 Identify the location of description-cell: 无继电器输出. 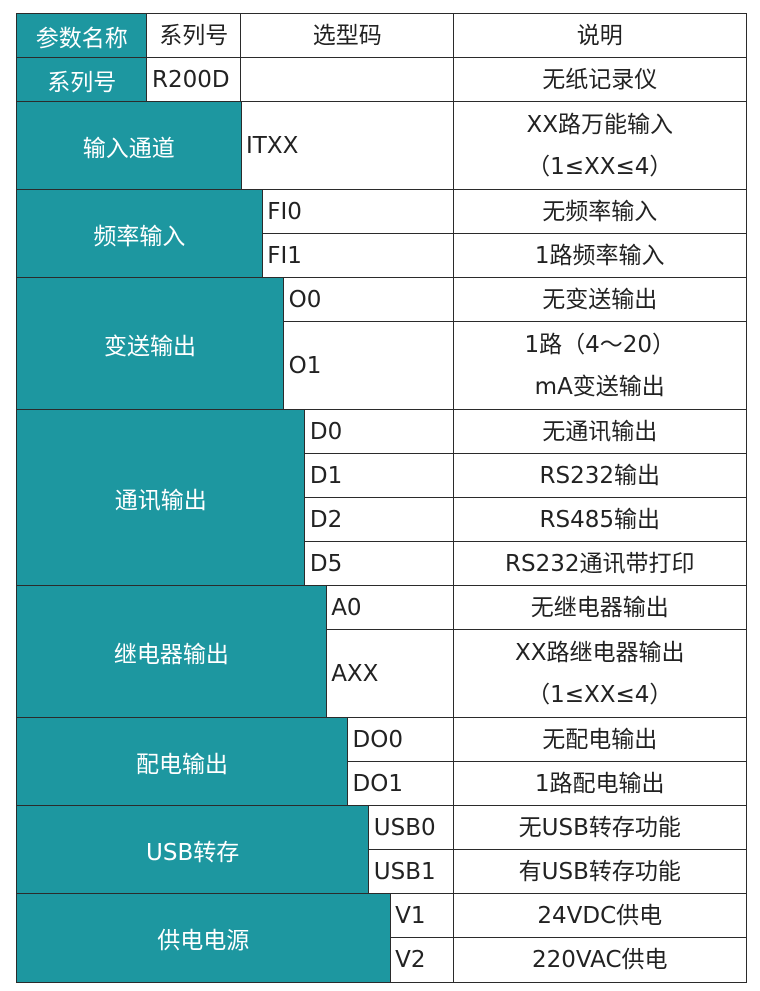
(600, 608).